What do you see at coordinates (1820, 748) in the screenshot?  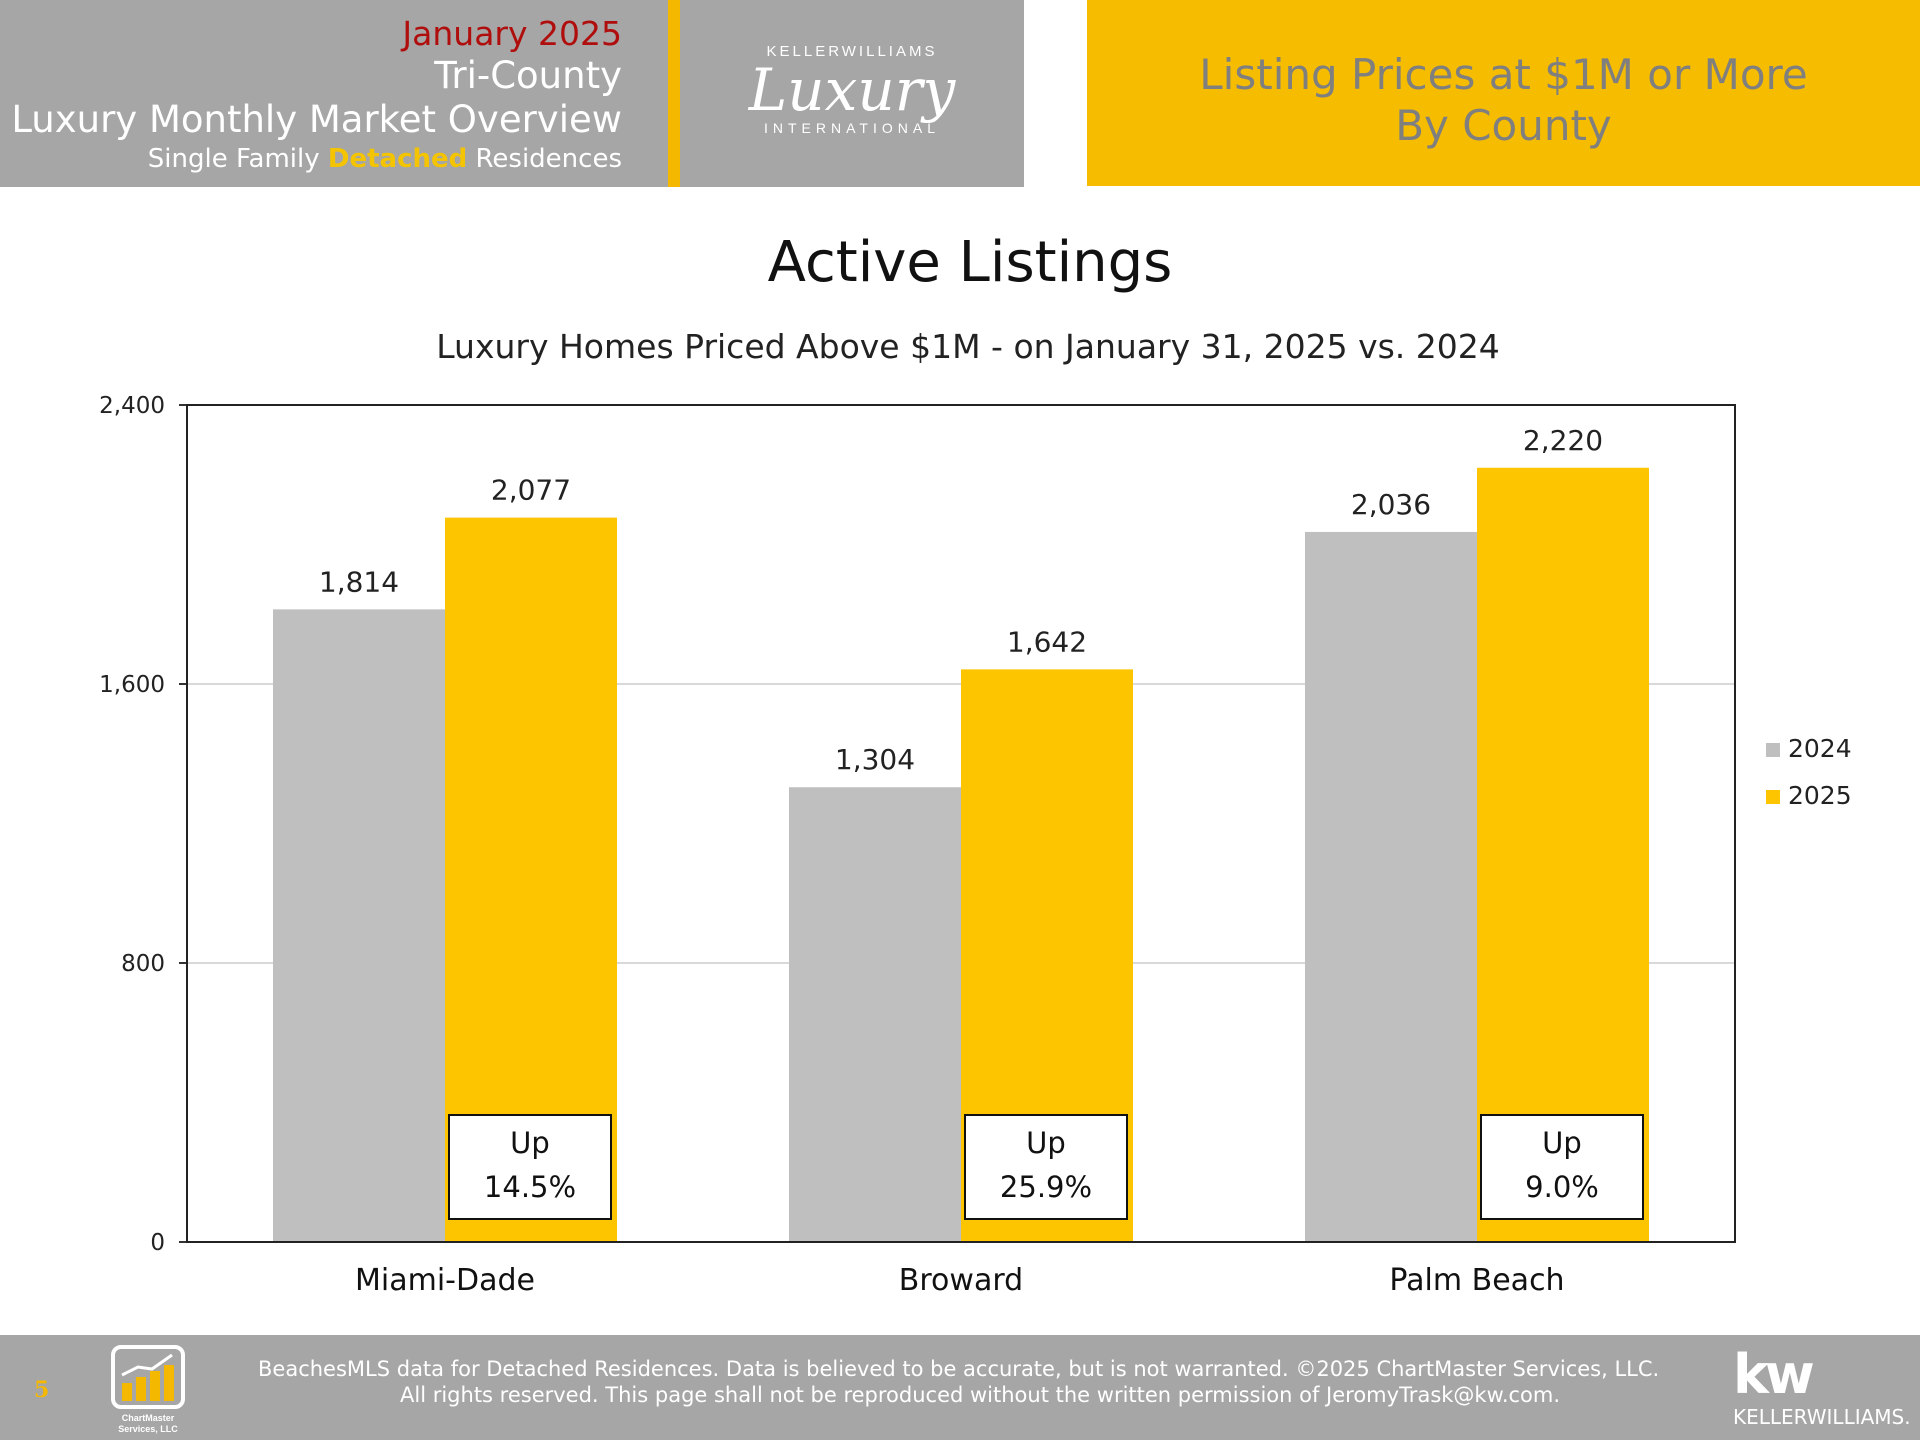 I see `legend-label: 2024` at bounding box center [1820, 748].